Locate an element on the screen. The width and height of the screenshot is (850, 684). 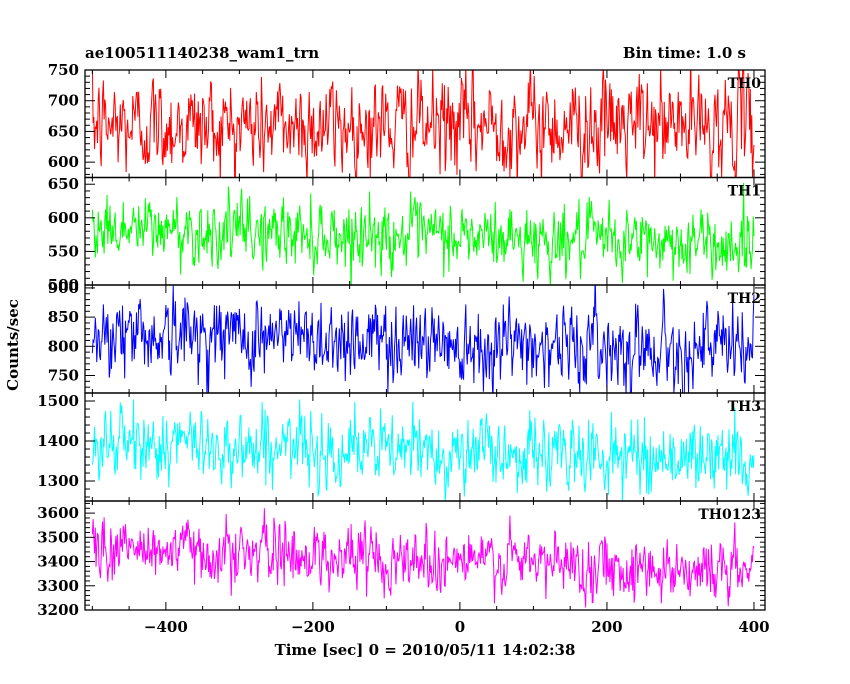
y-tick-label-th1: 500 is located at coordinates (63, 285).